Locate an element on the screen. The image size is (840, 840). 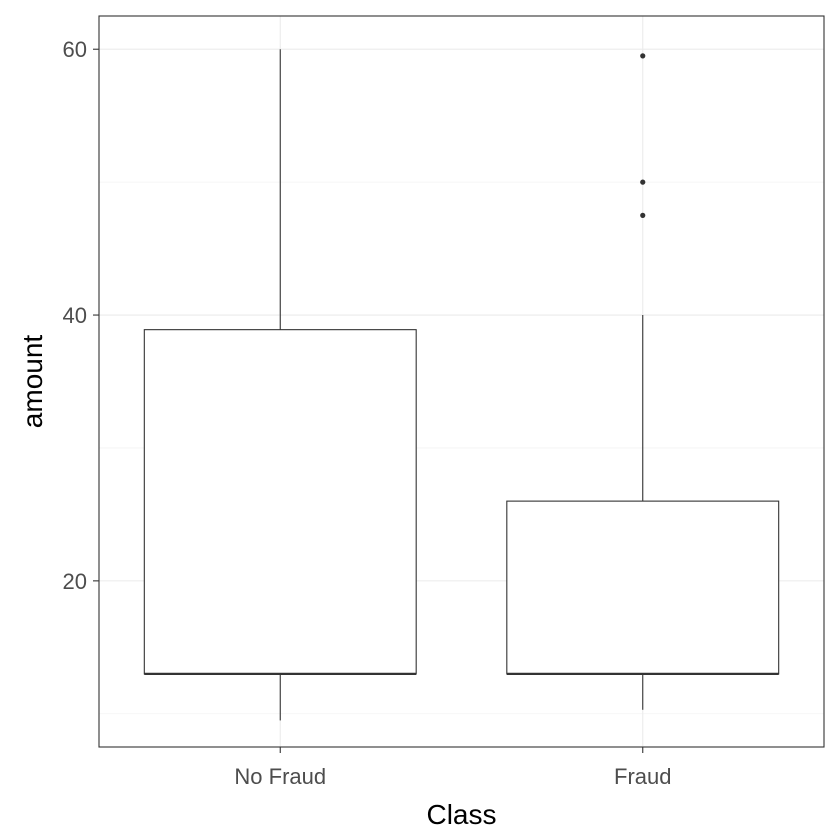
y-axis-title: amount is located at coordinates (32, 382).